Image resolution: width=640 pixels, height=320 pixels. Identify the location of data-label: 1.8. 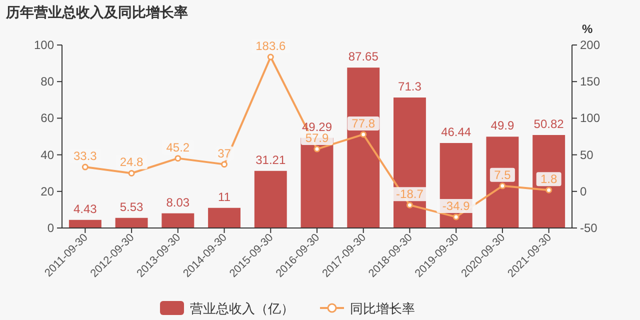
(549, 179).